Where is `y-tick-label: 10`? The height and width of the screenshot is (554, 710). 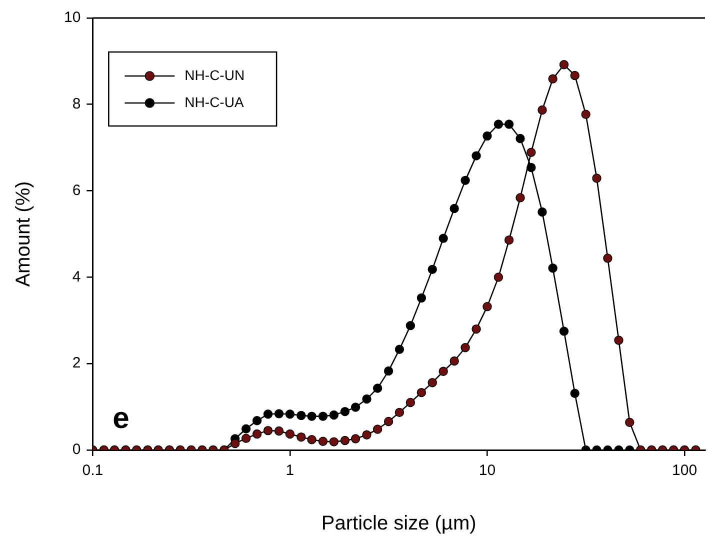
y-tick-label: 10 is located at coordinates (72, 17).